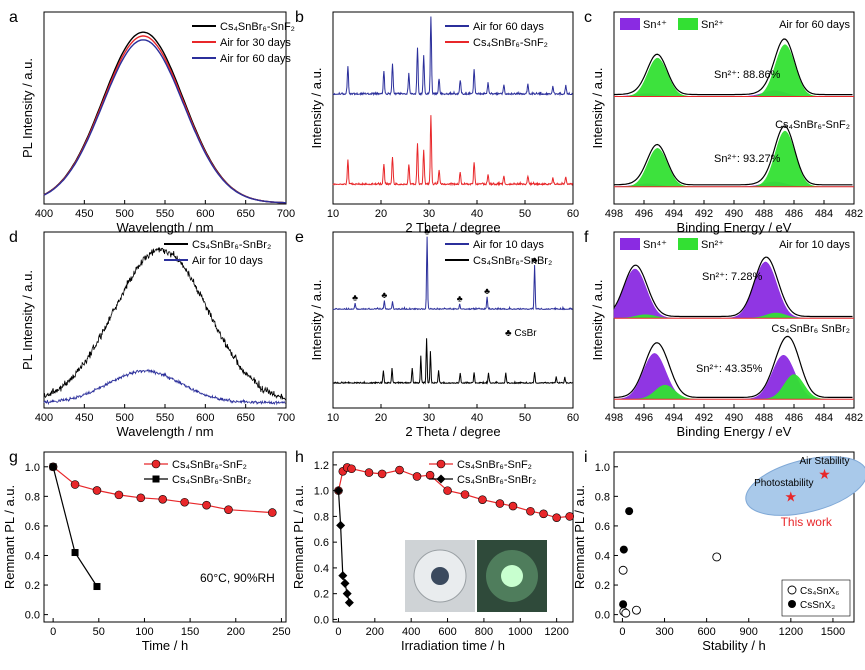 Image resolution: width=865 pixels, height=670 pixels. Describe the element at coordinates (854, 418) in the screenshot. I see `x-tick-label: 482` at that location.